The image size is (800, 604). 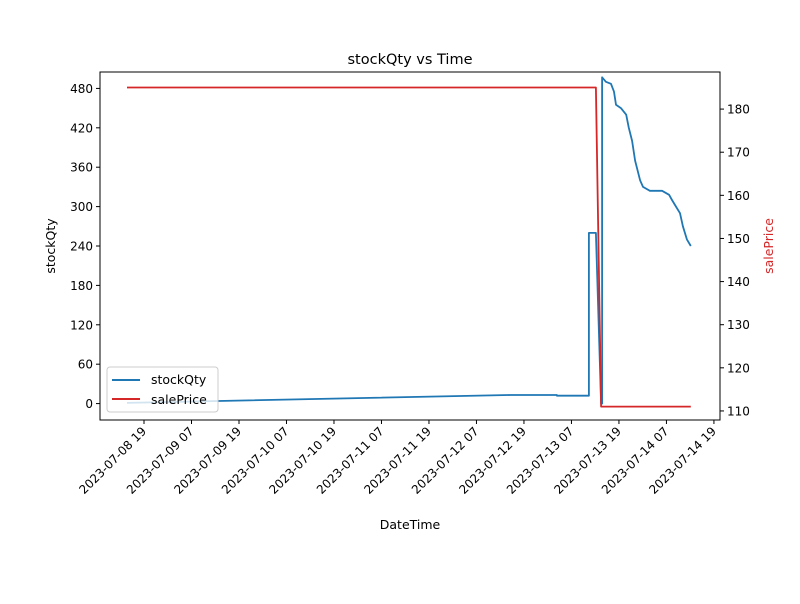 What do you see at coordinates (85, 365) in the screenshot?
I see `y-tick-label: 60` at bounding box center [85, 365].